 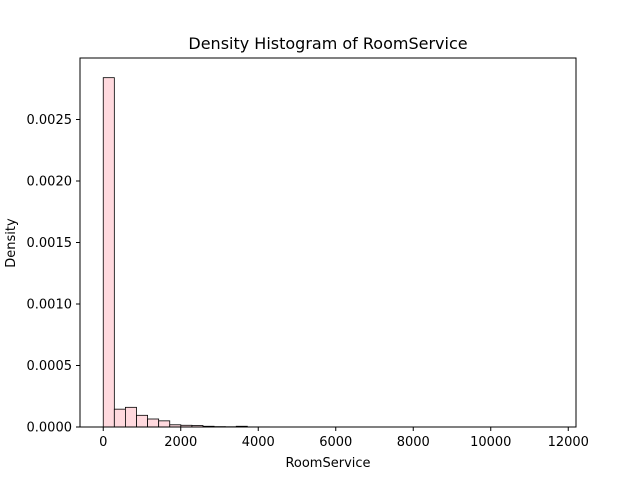 I want to click on y-axis-ticks: 0.0000 0.0005 0.0010 0.0015 0.0020 0.0025, so click(x=53, y=274).